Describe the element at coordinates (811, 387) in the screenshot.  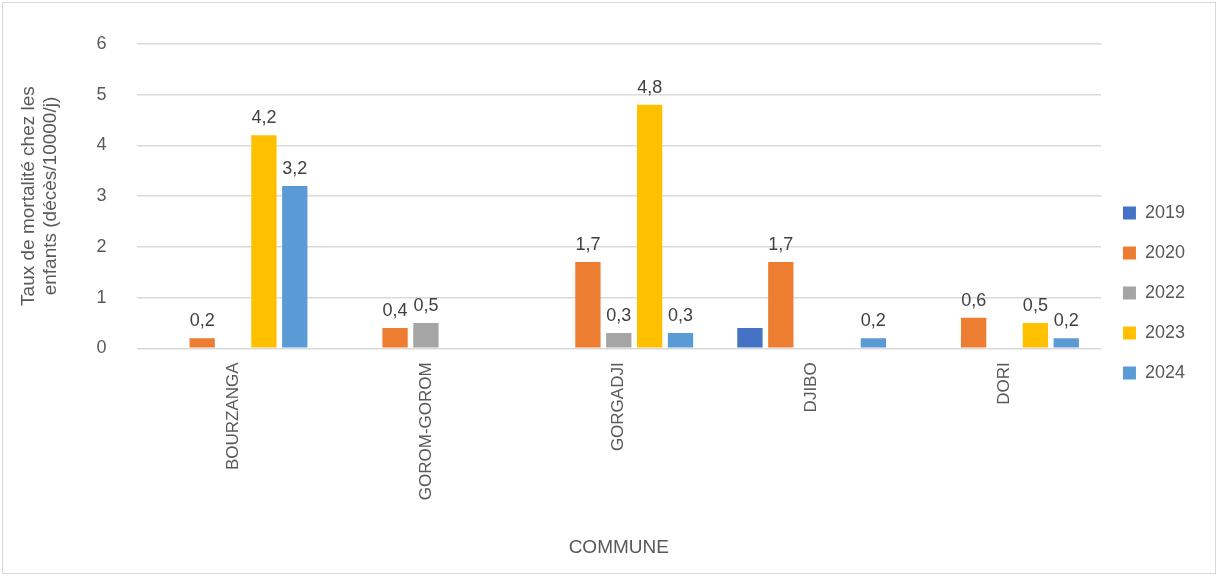
I see `x-tick-label: DJIBO` at that location.